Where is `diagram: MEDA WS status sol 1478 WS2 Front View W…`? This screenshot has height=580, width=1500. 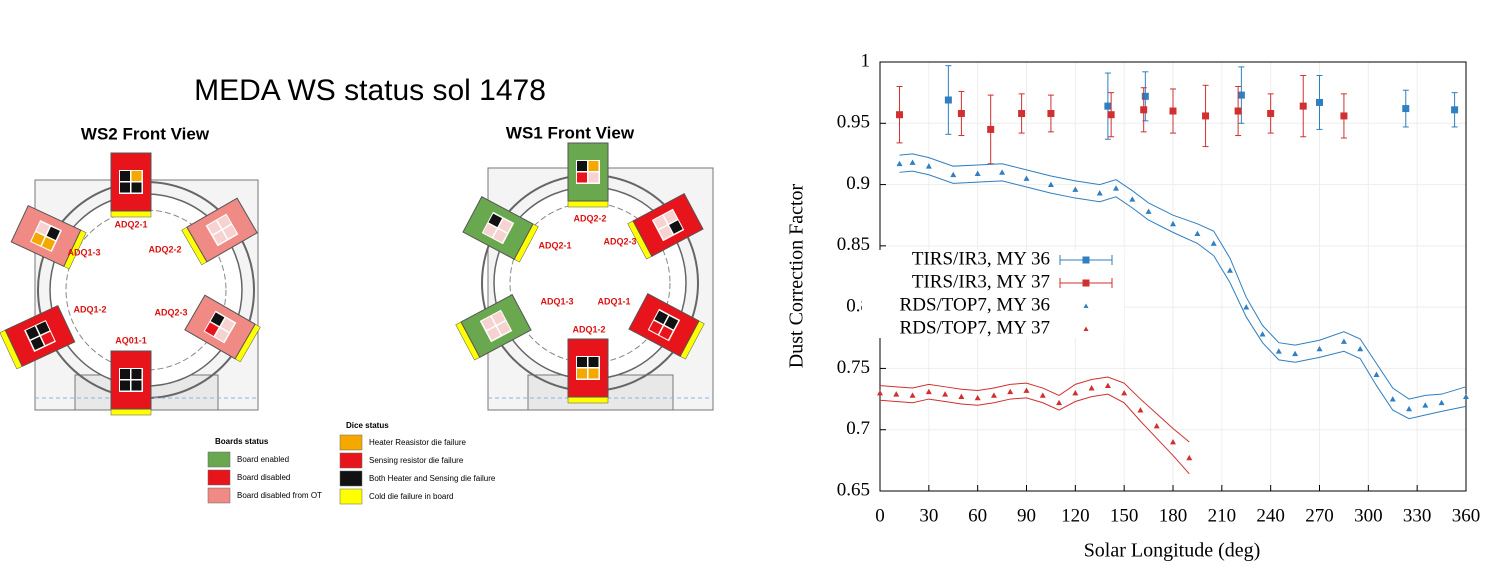 diagram: MEDA WS status sol 1478 WS2 Front View W… is located at coordinates (358, 109).